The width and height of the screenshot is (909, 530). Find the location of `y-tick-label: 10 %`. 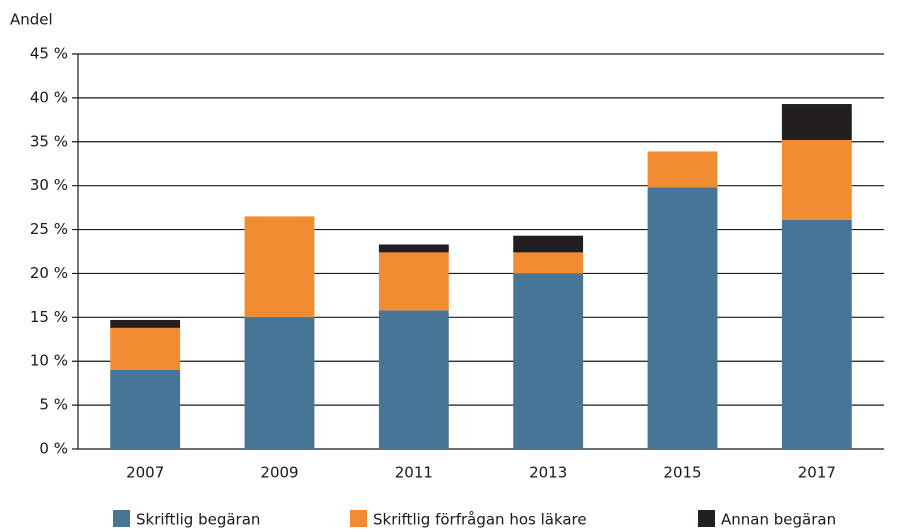

y-tick-label: 10 % is located at coordinates (49, 361).